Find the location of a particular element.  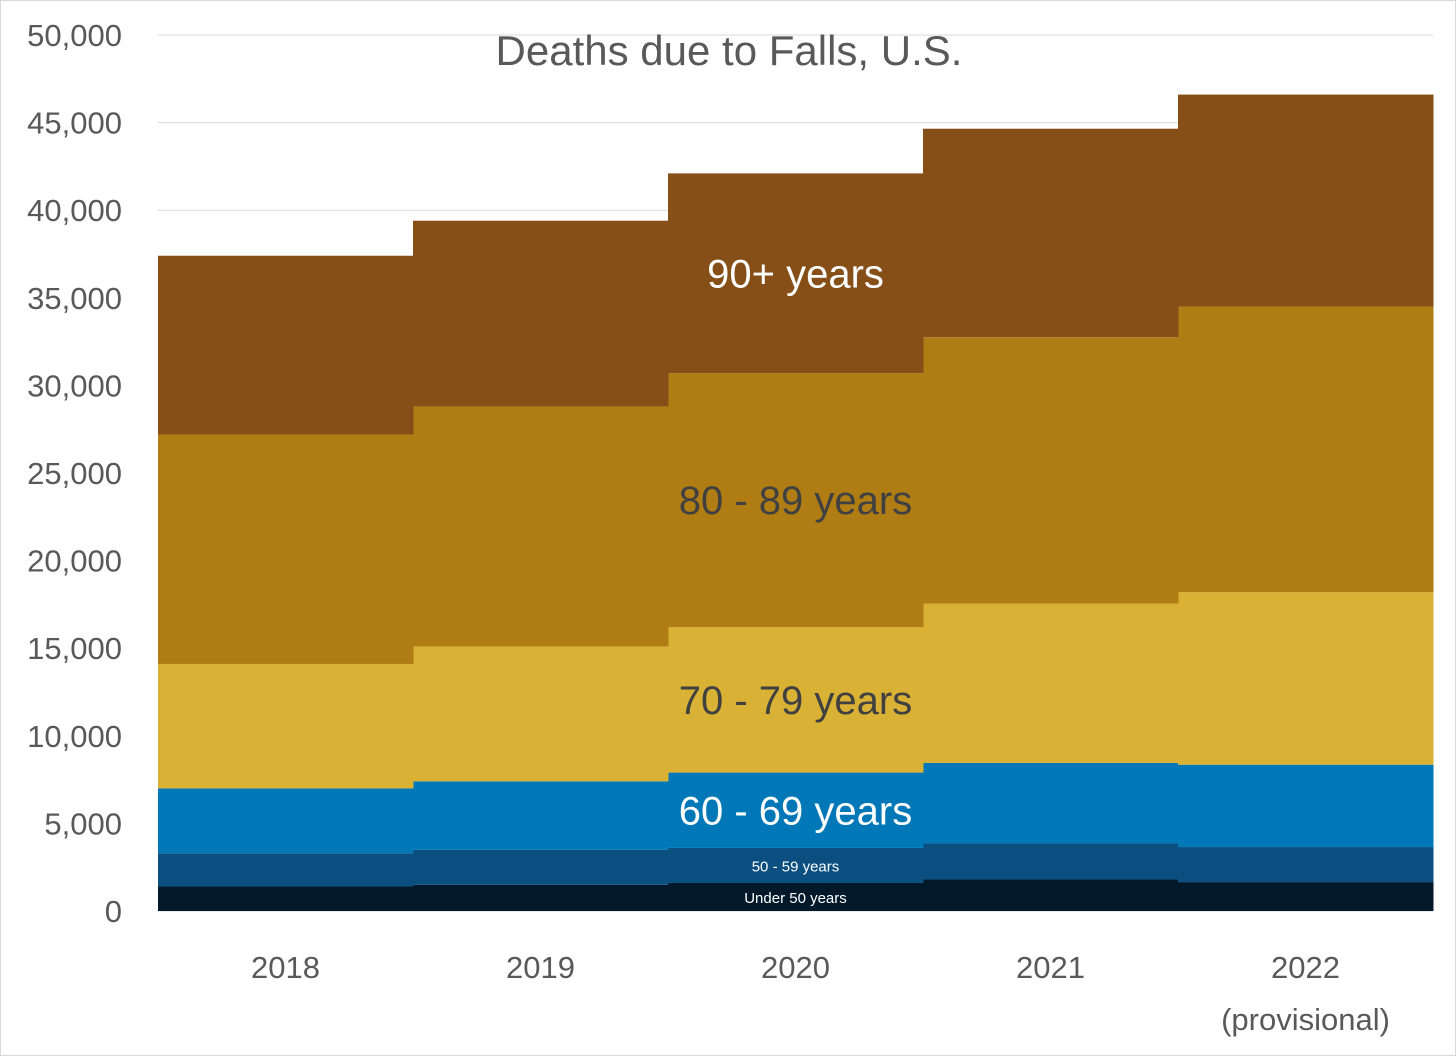

y-tick-label: 20,000 is located at coordinates (74, 561).